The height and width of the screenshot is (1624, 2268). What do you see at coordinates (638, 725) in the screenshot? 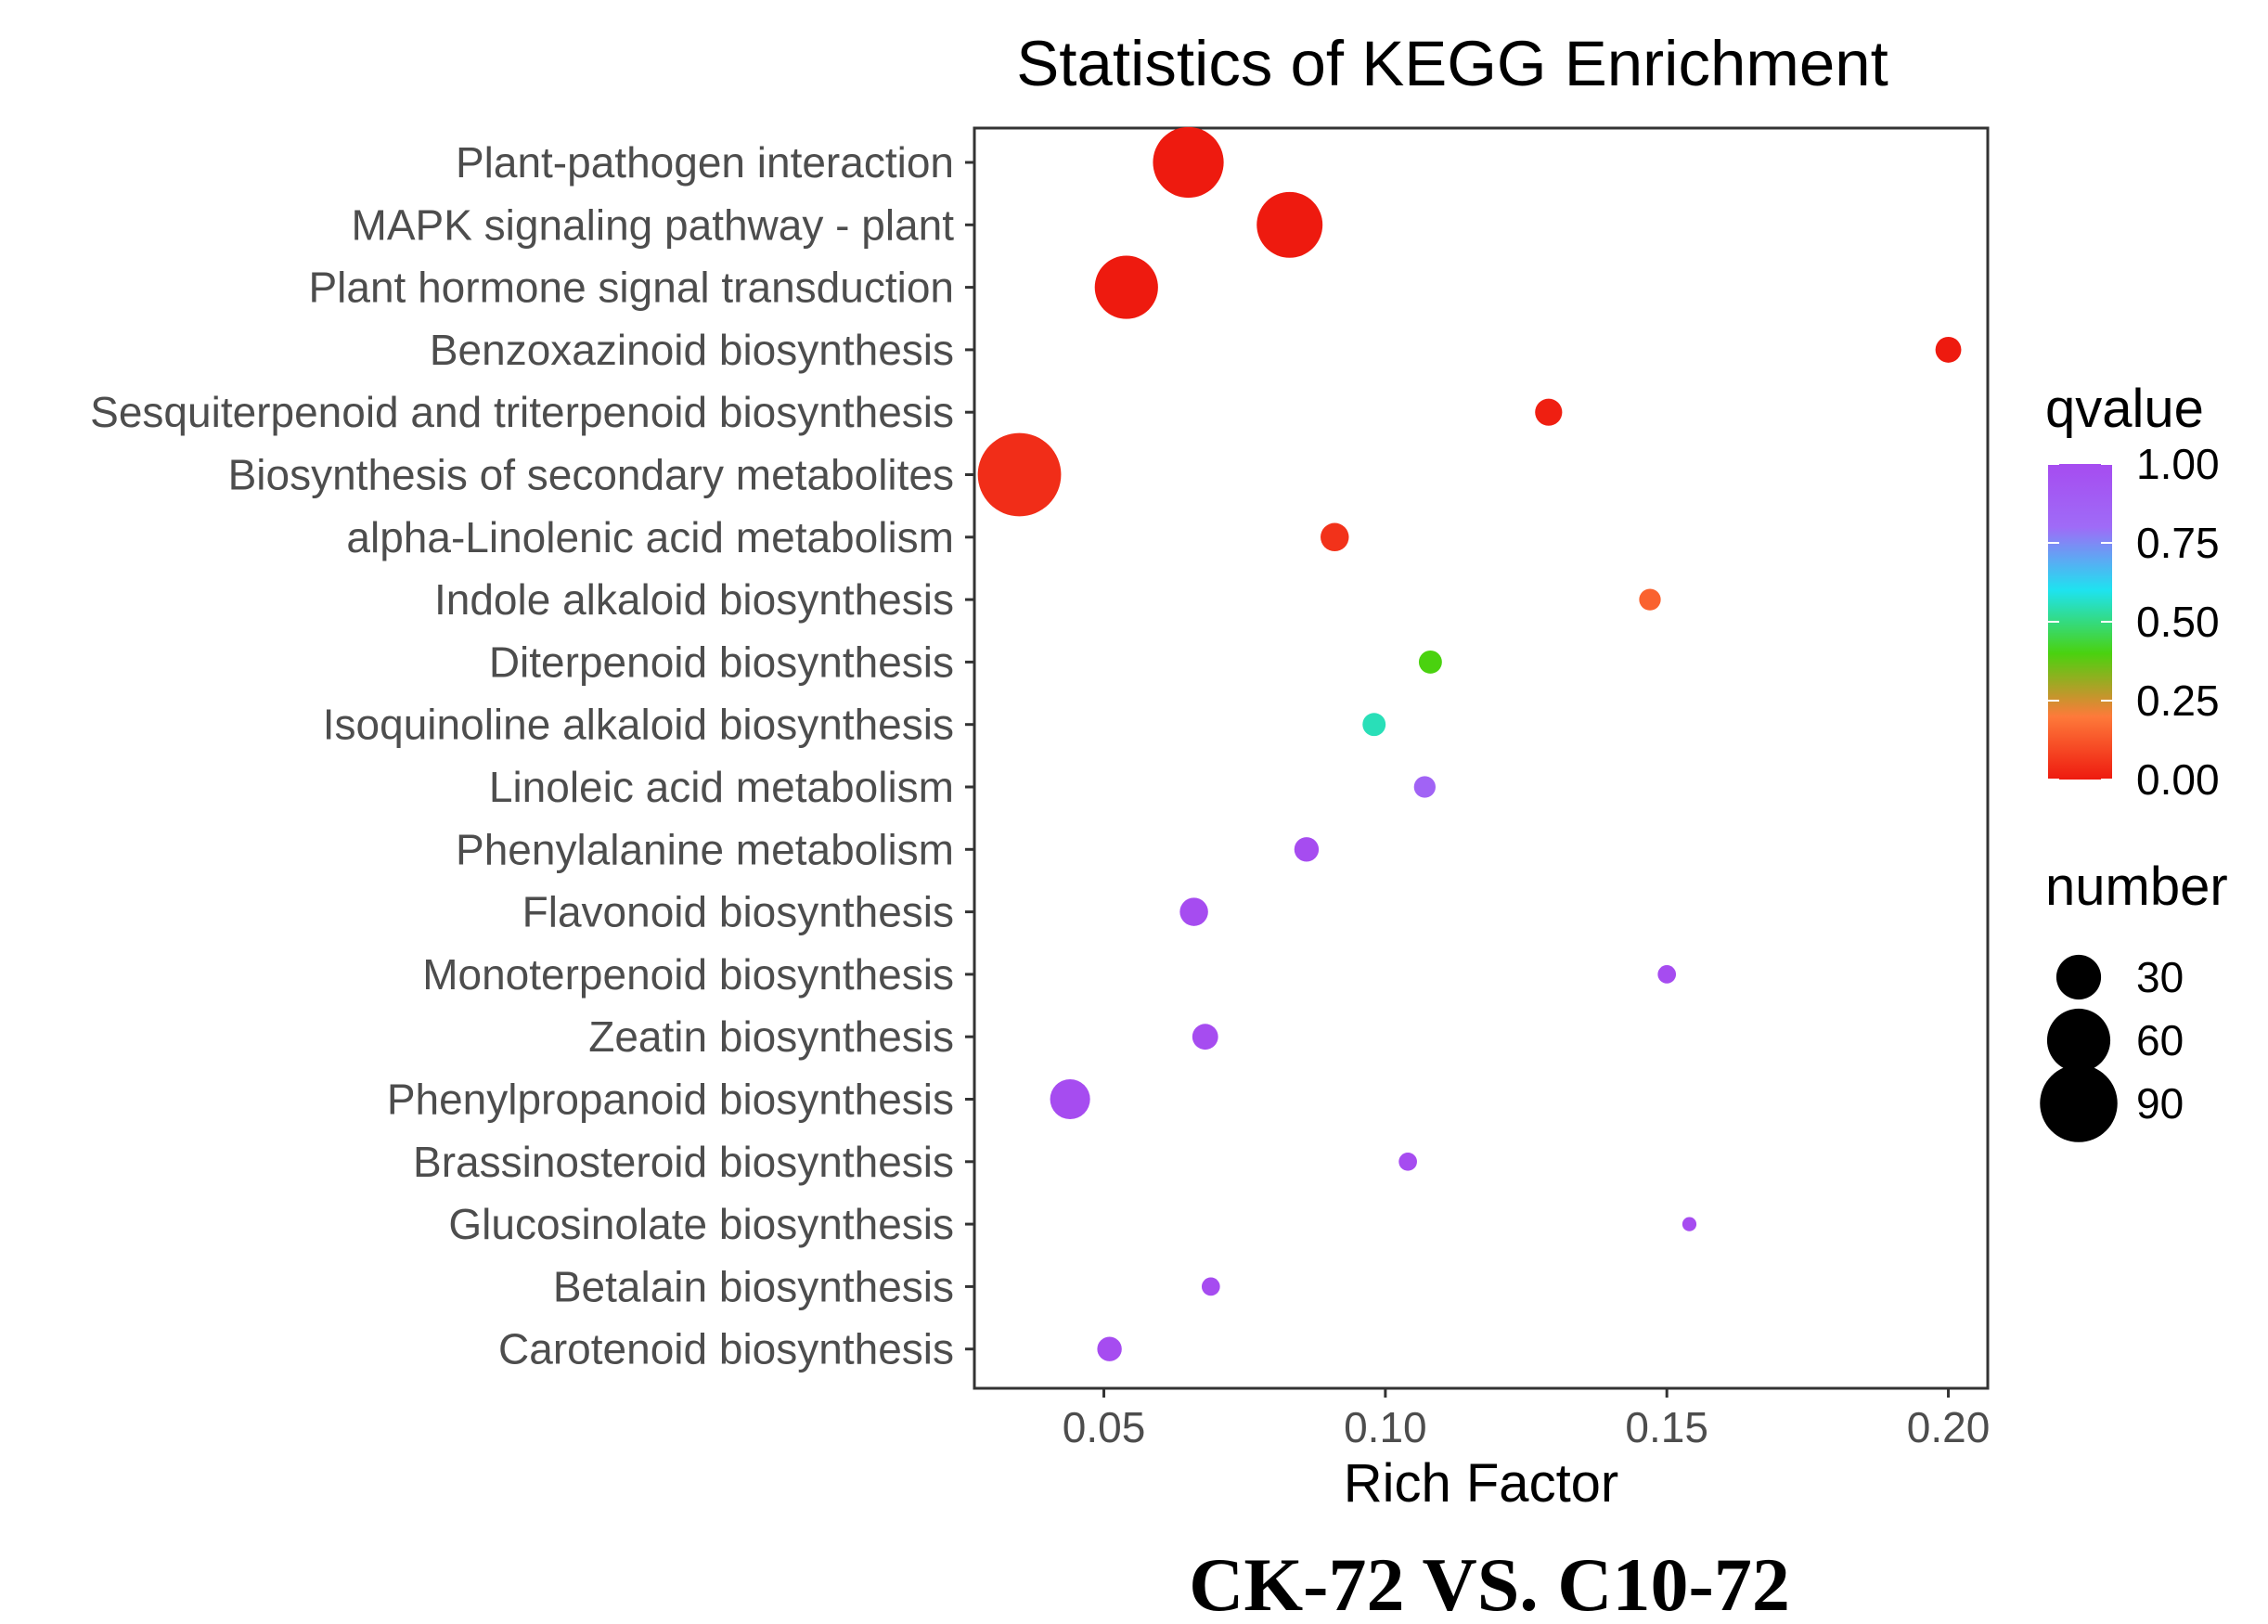
I see `y-tick-label: Isoquinoline alkaloid biosynthesis` at bounding box center [638, 725].